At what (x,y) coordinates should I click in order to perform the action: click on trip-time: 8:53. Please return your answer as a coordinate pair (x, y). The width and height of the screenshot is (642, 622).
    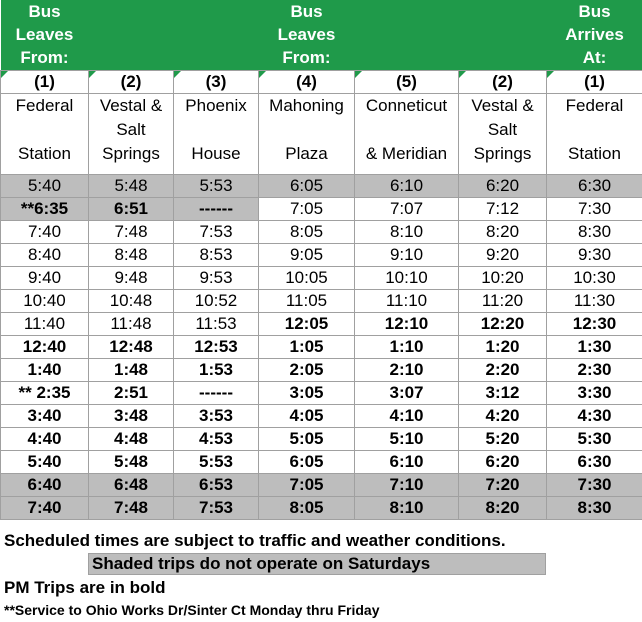
    Looking at the image, I should click on (216, 255).